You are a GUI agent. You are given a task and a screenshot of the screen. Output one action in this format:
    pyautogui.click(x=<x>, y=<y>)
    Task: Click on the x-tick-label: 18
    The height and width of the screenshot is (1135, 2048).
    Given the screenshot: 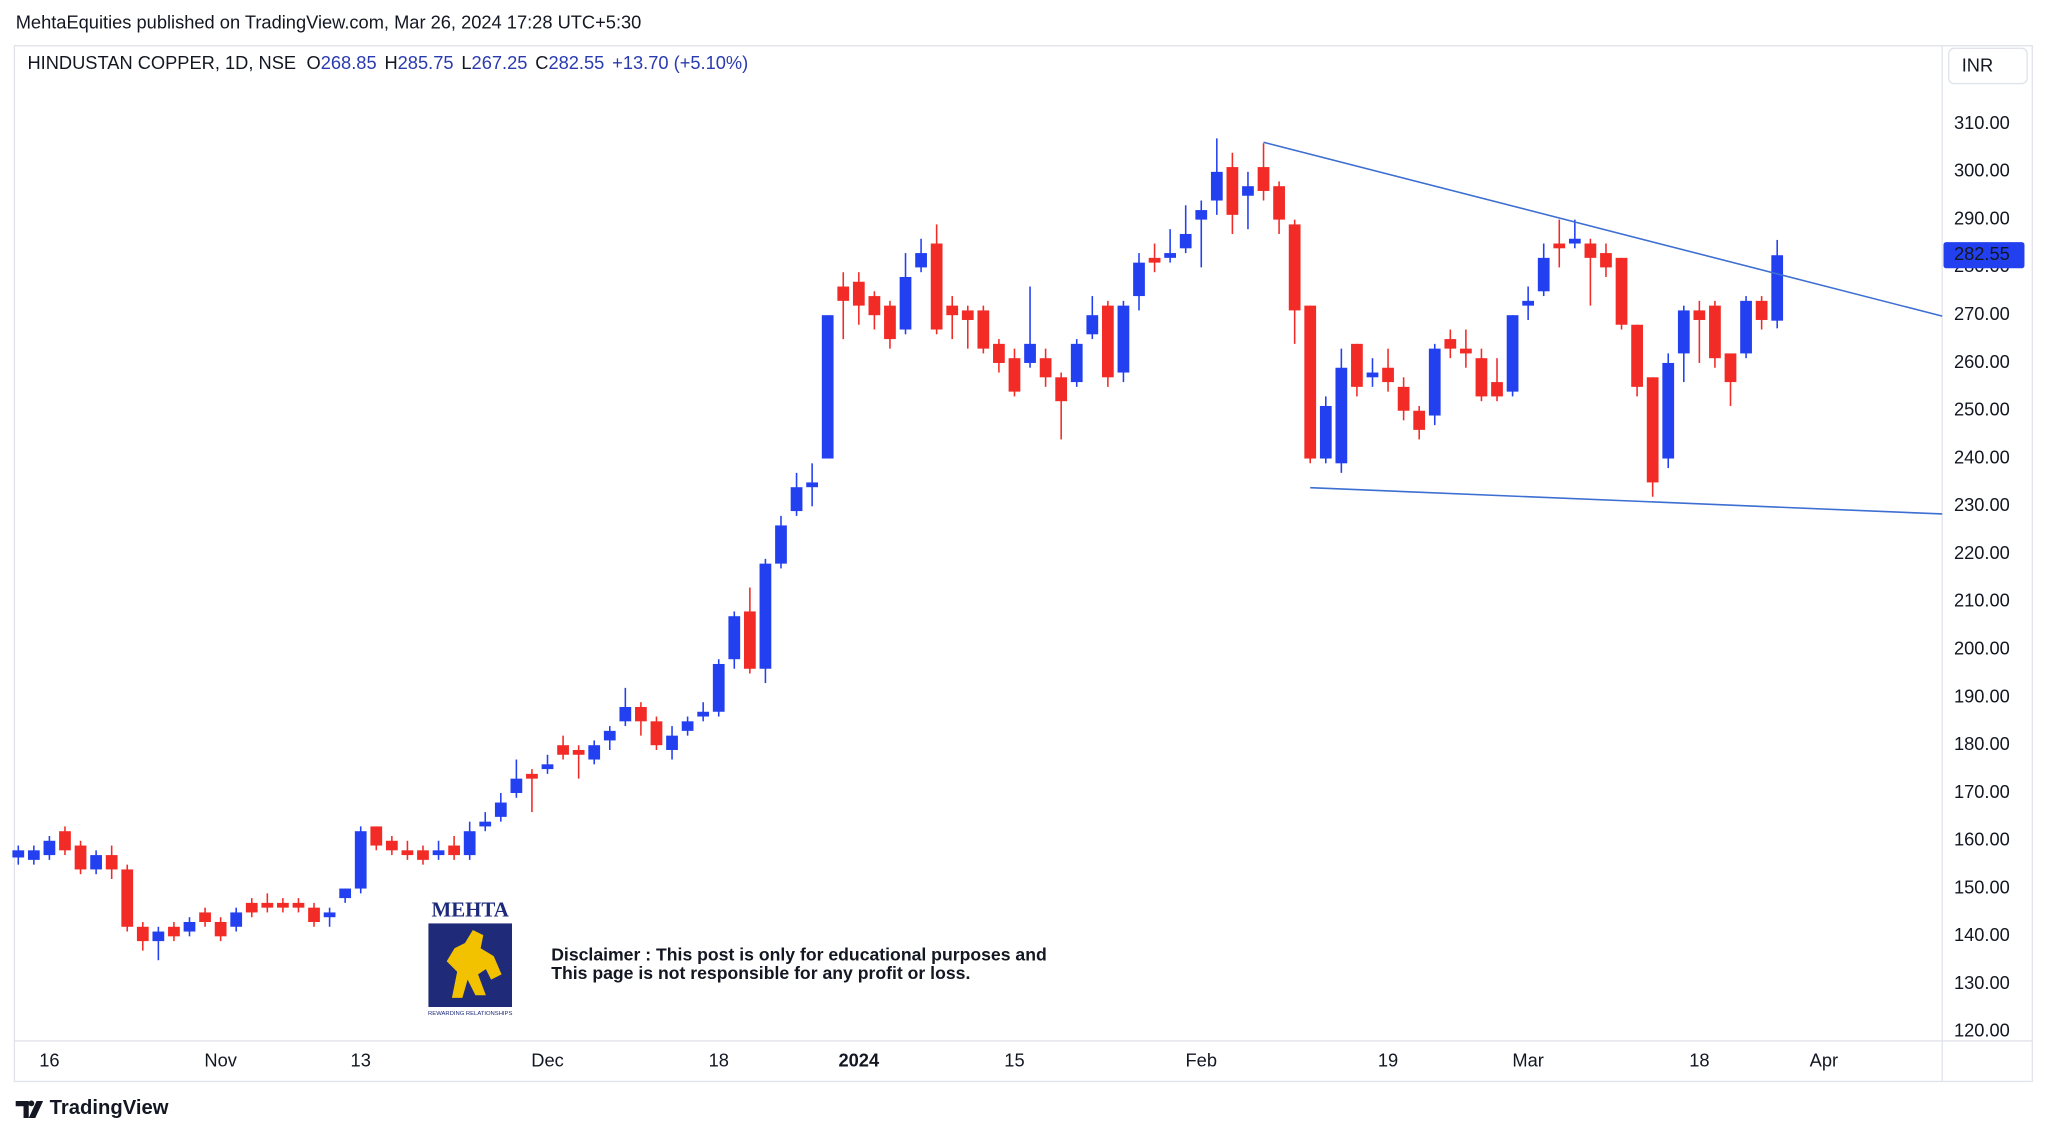 What is the action you would take?
    pyautogui.click(x=1699, y=1060)
    